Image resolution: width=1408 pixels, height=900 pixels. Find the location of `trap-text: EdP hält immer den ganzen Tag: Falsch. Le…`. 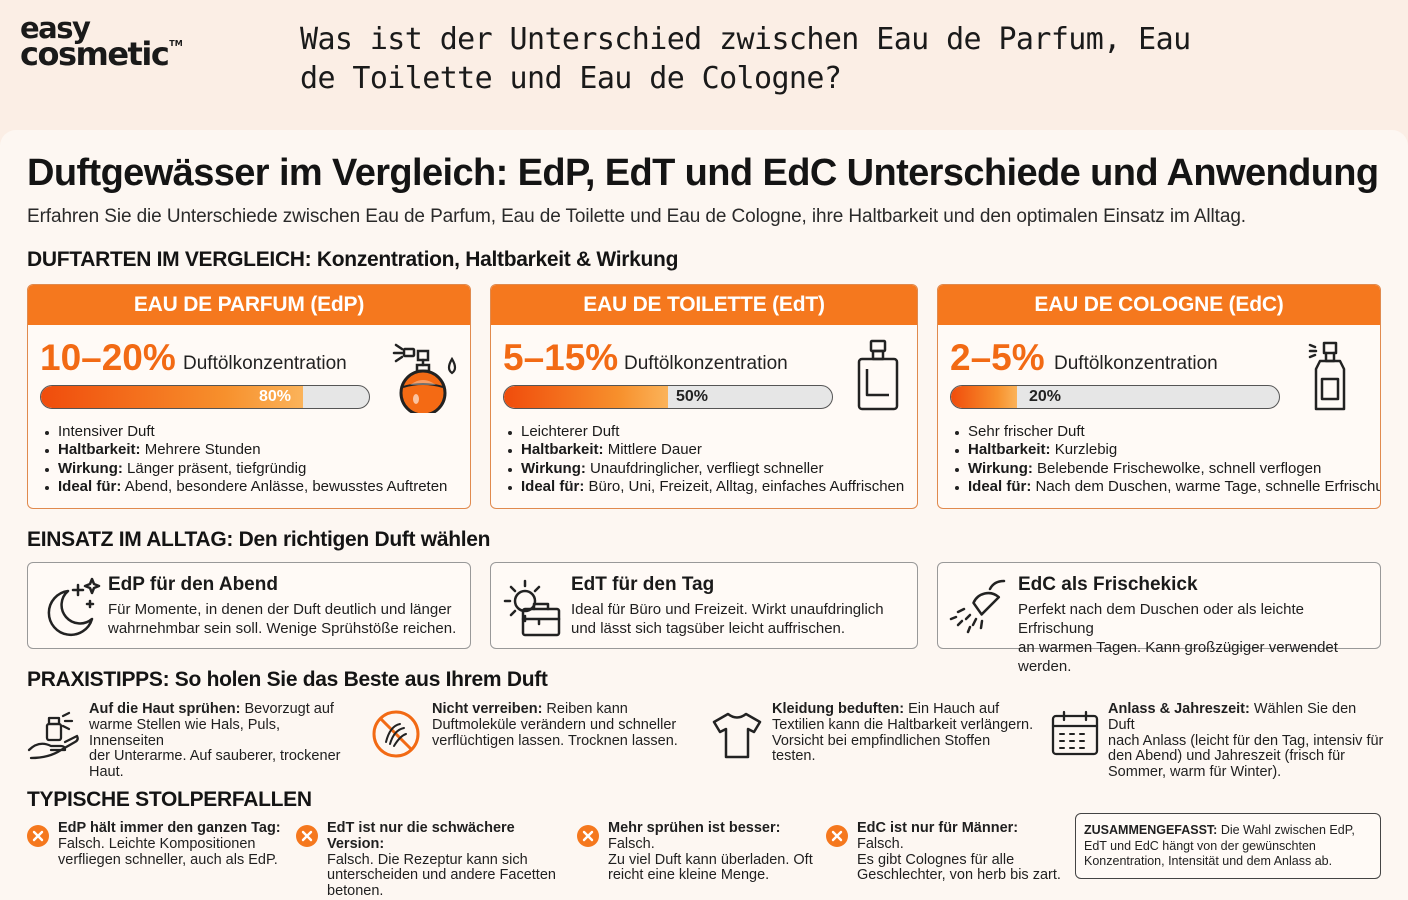

trap-text: EdP hält immer den ganzen Tag: Falsch. Le… is located at coordinates (169, 844).